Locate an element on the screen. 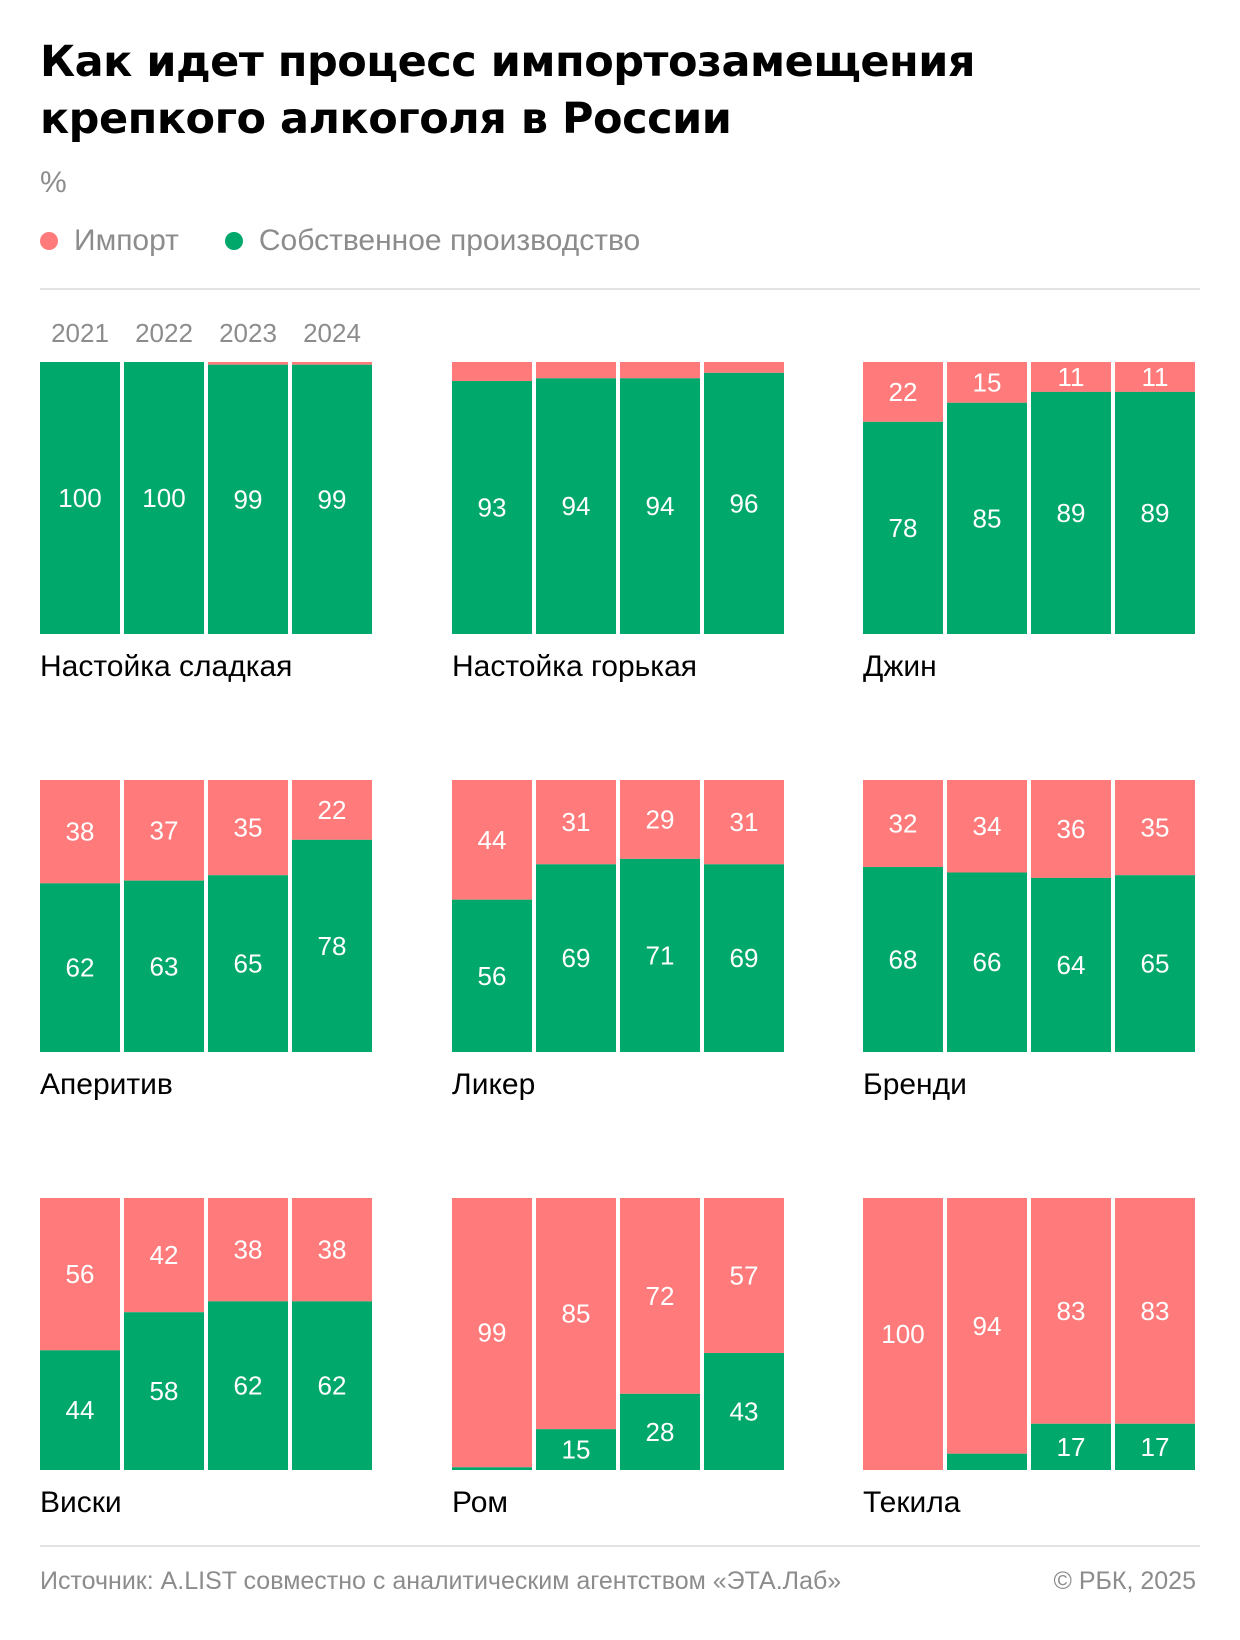 The height and width of the screenshot is (1640, 1240). panel-4: 38 62 37 63 35 65 22 78 Аперитив is located at coordinates (206, 940).